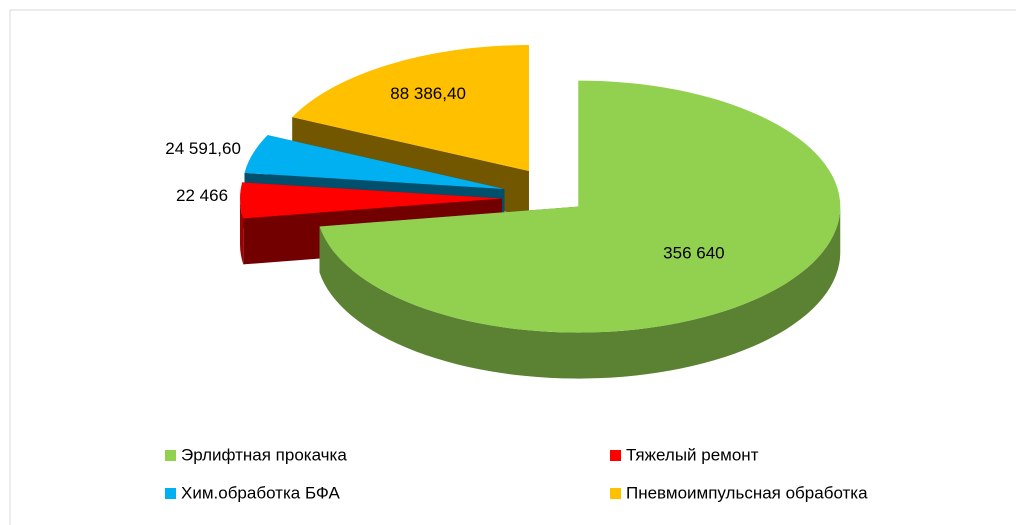 Image resolution: width=1016 pixels, height=525 pixels. What do you see at coordinates (203, 148) in the screenshot?
I see `data-label: 24 591,60` at bounding box center [203, 148].